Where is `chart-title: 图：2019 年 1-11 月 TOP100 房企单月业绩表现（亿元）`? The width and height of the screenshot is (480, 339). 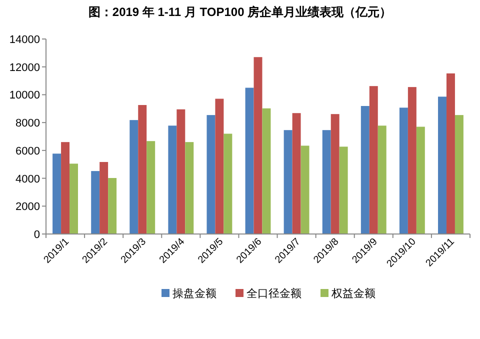 chart-title: 图：2019 年 1-11 月 TOP100 房企单月业绩表现（亿元） is located at coordinates (240, 12).